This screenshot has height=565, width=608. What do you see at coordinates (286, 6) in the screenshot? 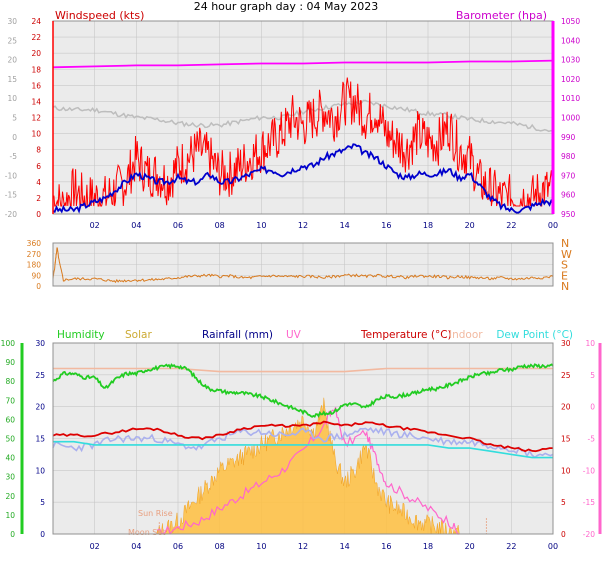
I see `chart-title: 24 hour graph day : 04 May 2023` at bounding box center [286, 6].